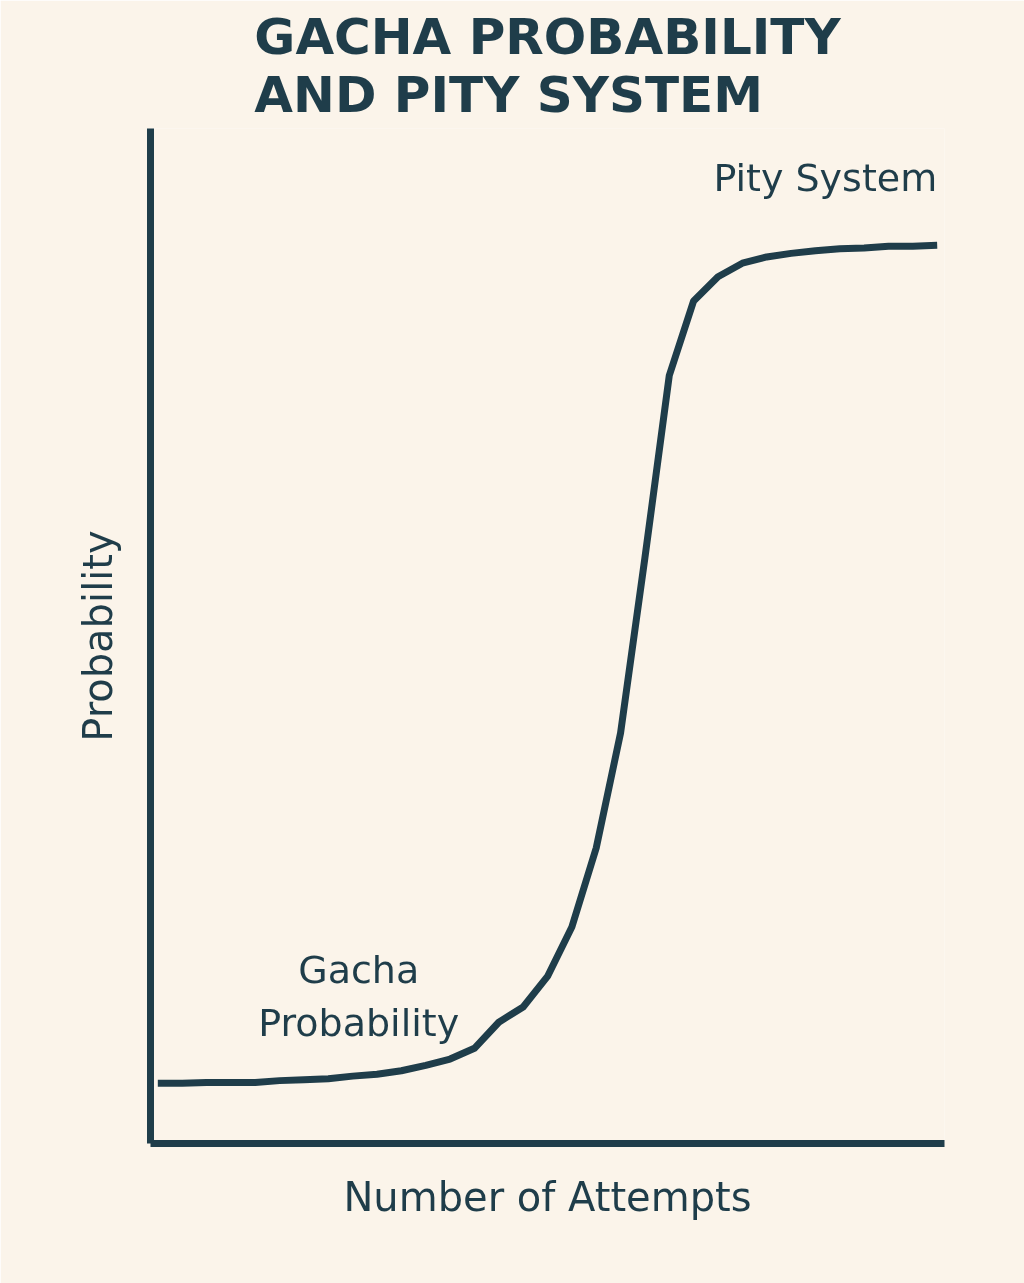 The height and width of the screenshot is (1283, 1024). Describe the element at coordinates (359, 1022) in the screenshot. I see `y-axis-title: Probability` at that location.